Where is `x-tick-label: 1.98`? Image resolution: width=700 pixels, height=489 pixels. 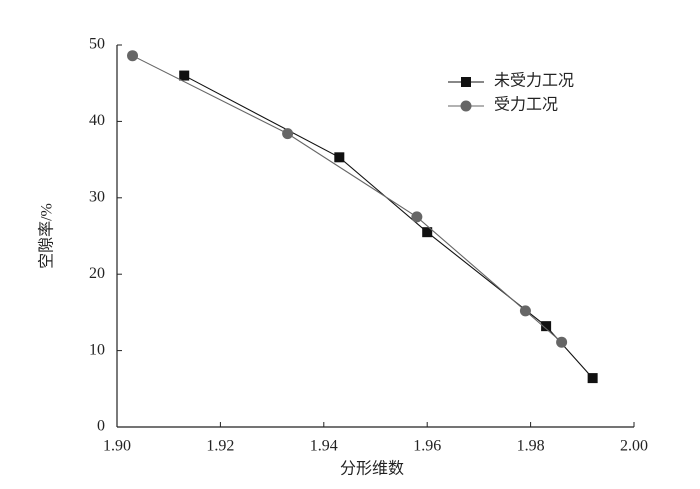
x-tick-label: 1.98 is located at coordinates (531, 446).